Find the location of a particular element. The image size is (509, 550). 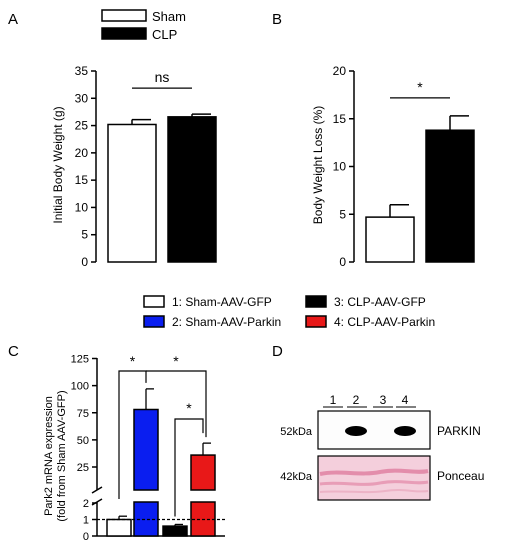

chart-c-y-tick-label: 125 is located at coordinates (80, 360).